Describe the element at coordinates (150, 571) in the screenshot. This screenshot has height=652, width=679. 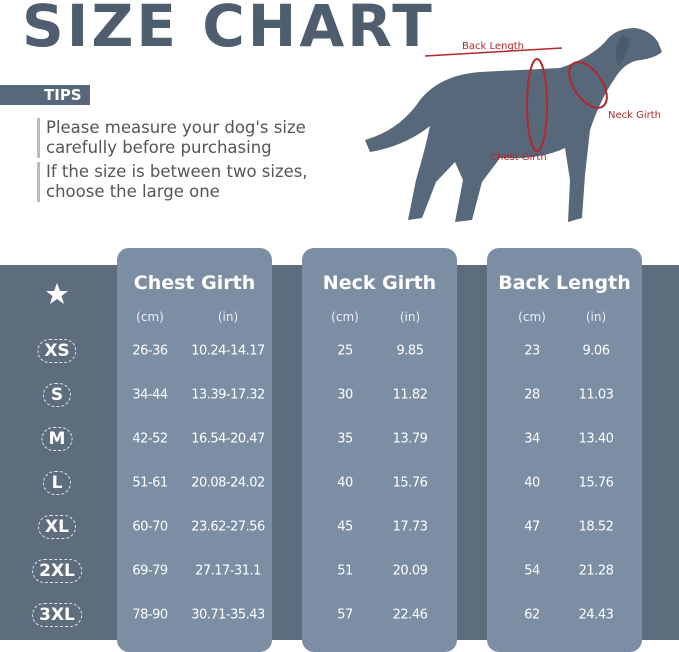
I see `table-cell: 69-79` at that location.